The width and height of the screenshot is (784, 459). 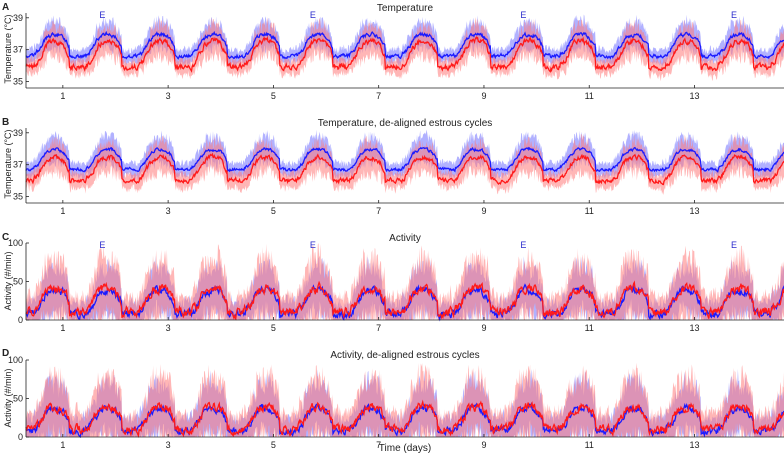 I want to click on panel-c-title: Activity, so click(x=405, y=238).